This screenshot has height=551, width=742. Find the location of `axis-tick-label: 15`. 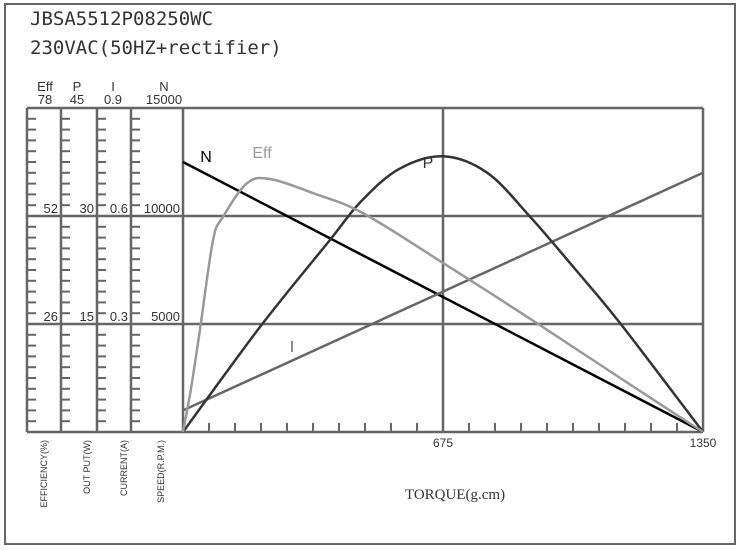

axis-tick-label: 15 is located at coordinates (87, 316).